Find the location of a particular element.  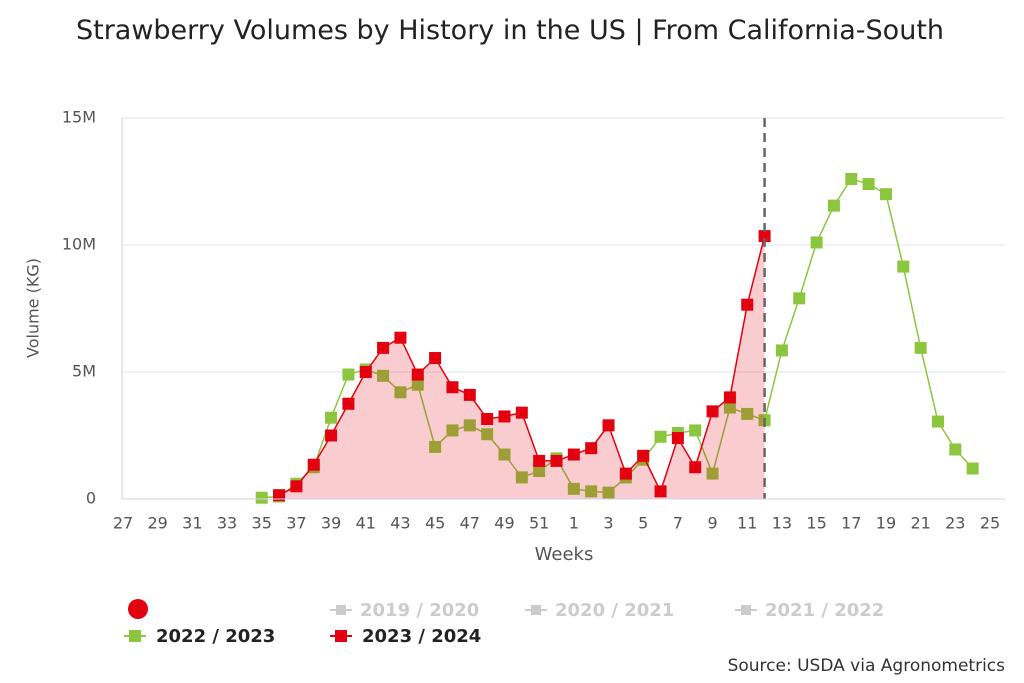

x-tick-label: 7 is located at coordinates (678, 523).